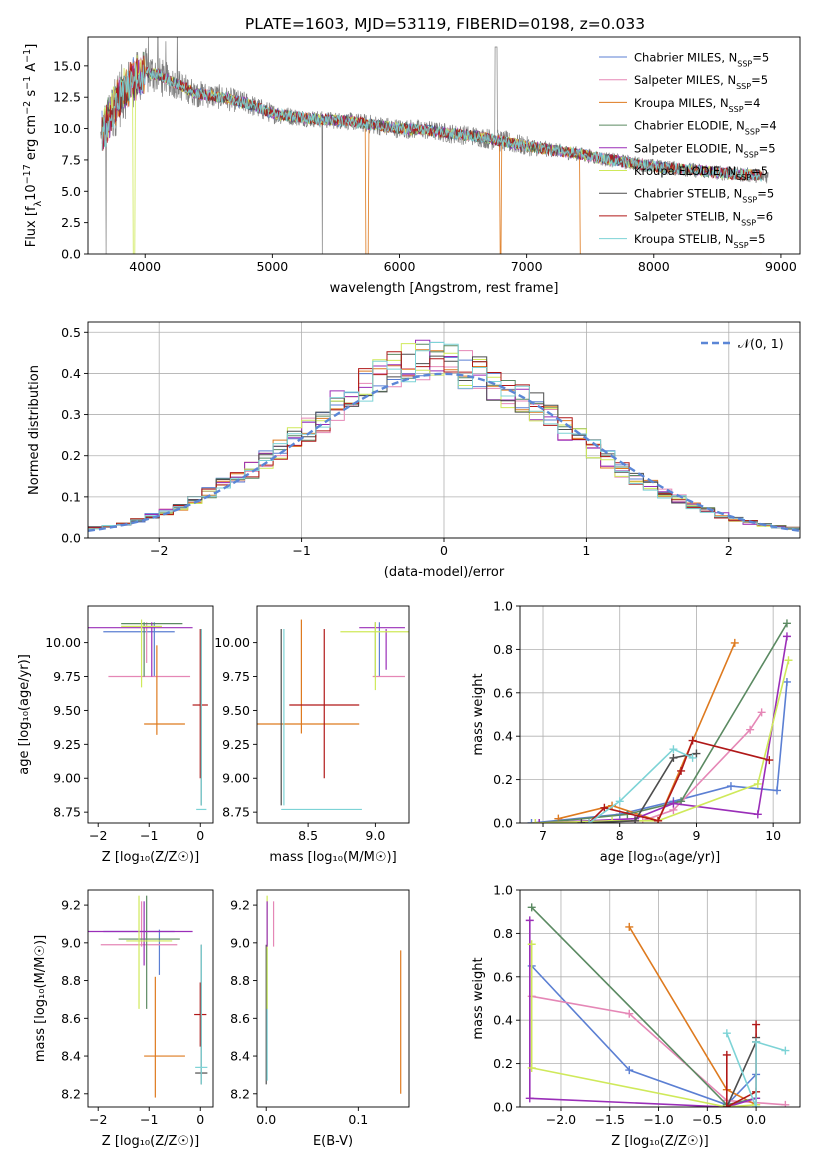 This screenshot has width=819, height=1170. Describe the element at coordinates (701, 82) in the screenshot. I see `legend-entry: Salpeter MILES, NSSP=5` at that location.